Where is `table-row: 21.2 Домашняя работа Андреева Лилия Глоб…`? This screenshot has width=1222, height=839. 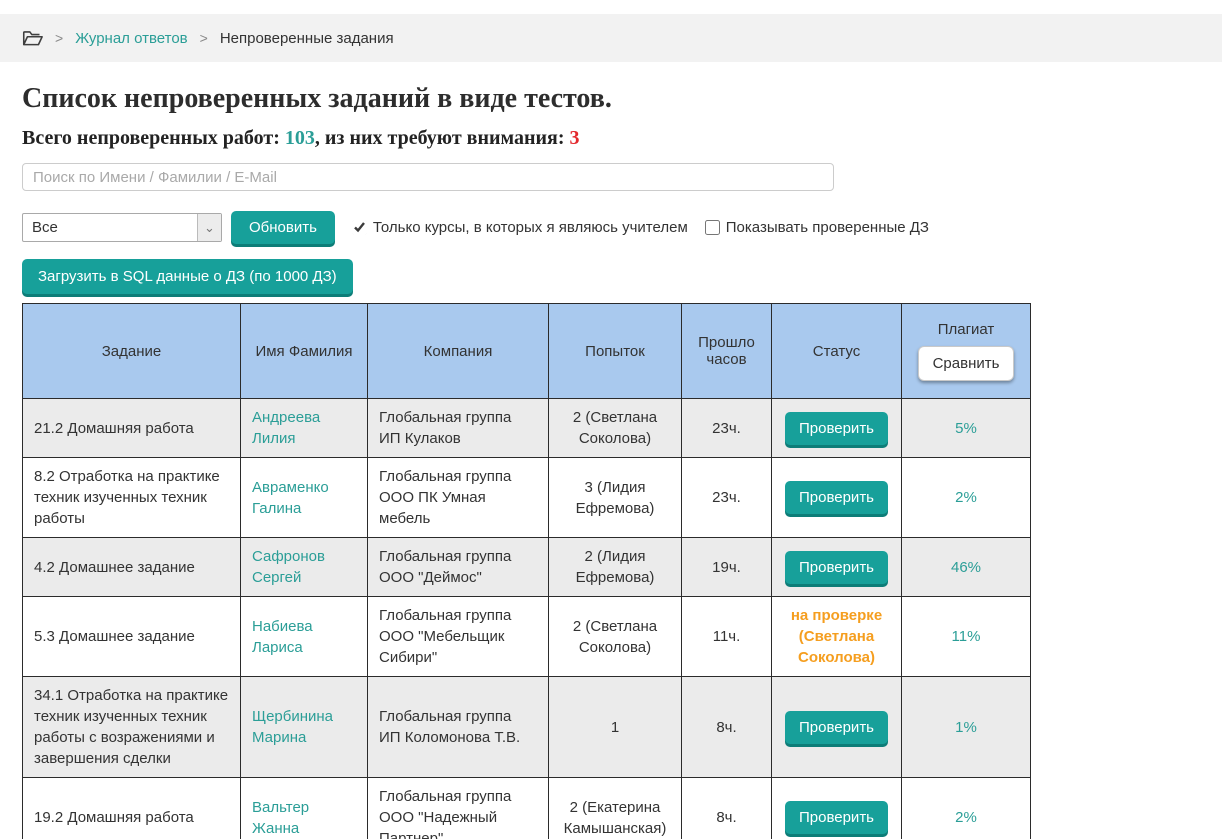 table-row: 21.2 Домашняя работа Андреева Лилия Глоб… is located at coordinates (526, 428).